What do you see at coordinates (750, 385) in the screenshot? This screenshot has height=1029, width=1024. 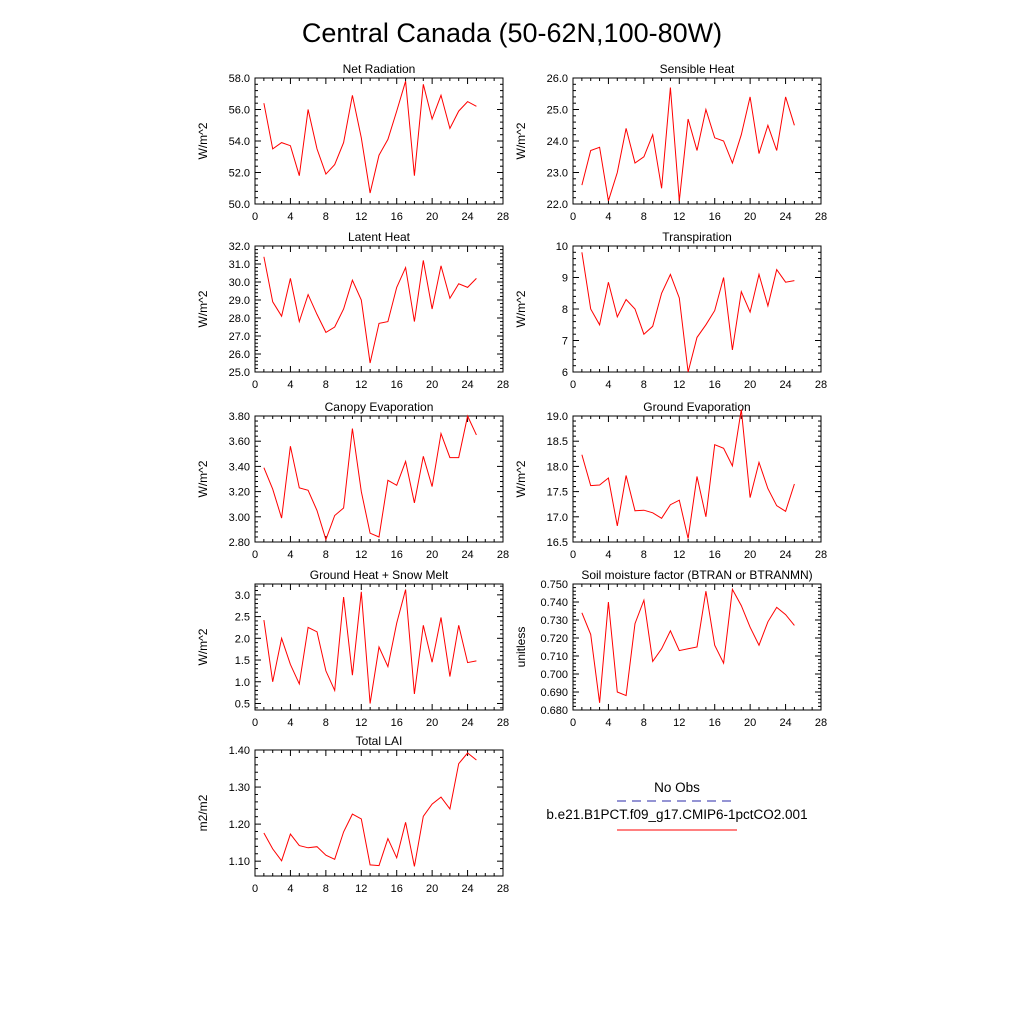 I see `transpiration-x-tick-label: 20` at bounding box center [750, 385].